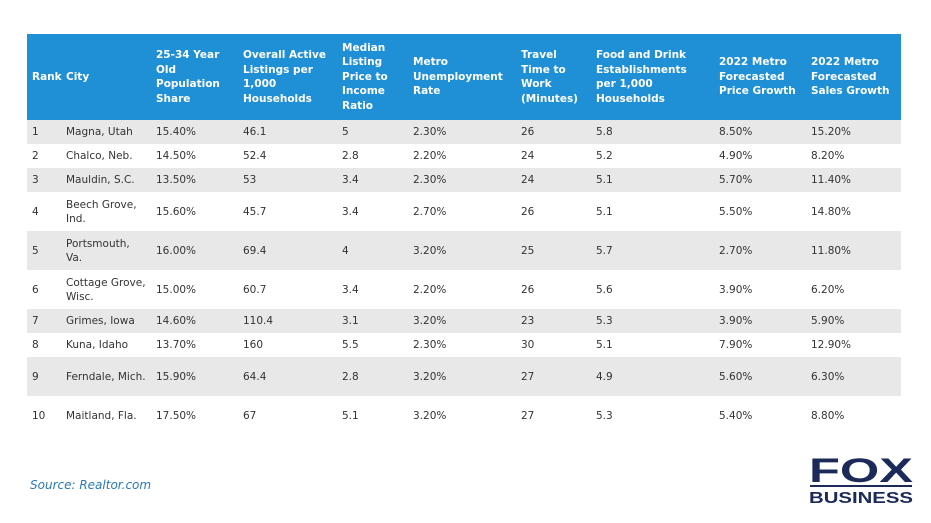 This screenshot has width=931, height=523. What do you see at coordinates (106, 156) in the screenshot?
I see `city-cell: Chalco, Neb.` at bounding box center [106, 156].